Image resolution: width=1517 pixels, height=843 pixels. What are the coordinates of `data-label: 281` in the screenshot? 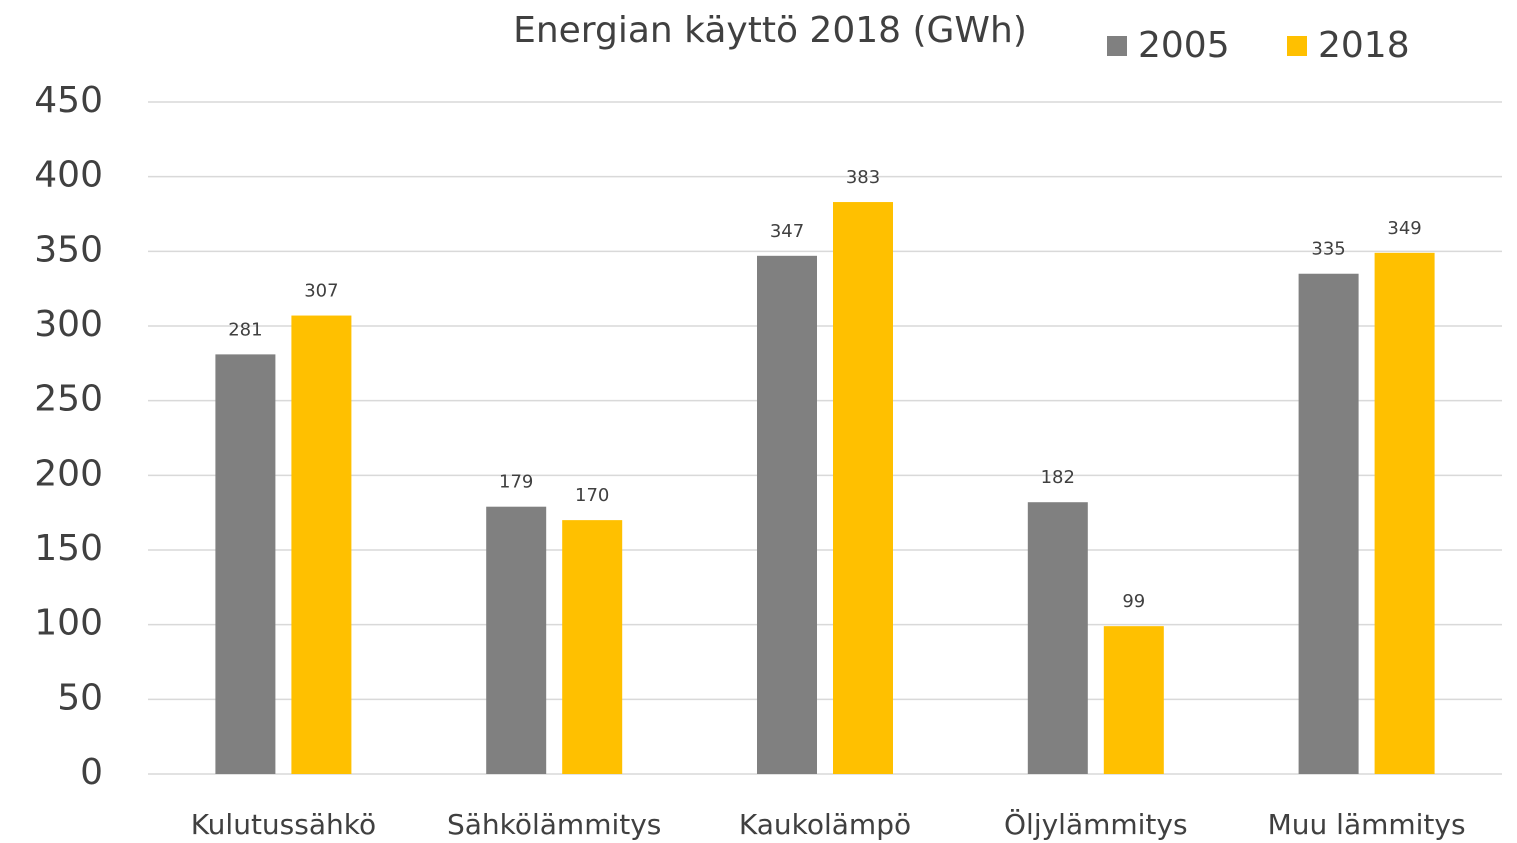 It's located at (245, 329).